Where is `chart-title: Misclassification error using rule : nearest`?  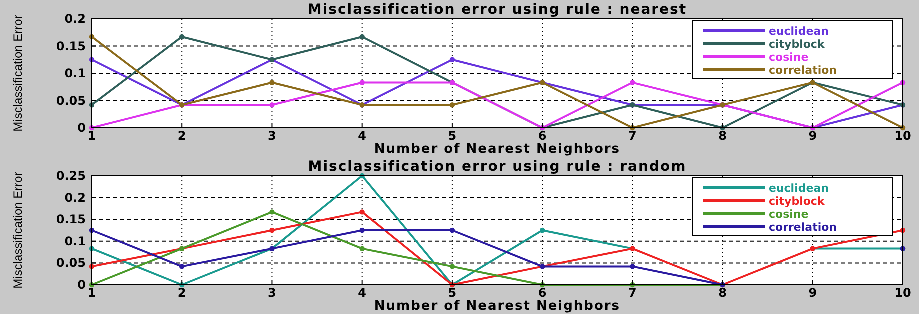 chart-title: Misclassification error using rule : nearest is located at coordinates (498, 10).